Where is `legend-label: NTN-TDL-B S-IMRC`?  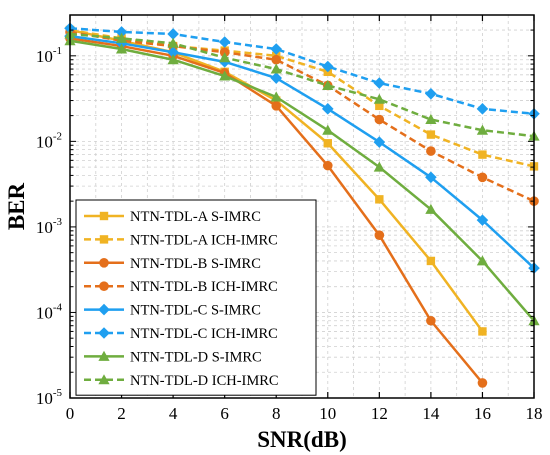 legend-label: NTN-TDL-B S-IMRC is located at coordinates (195, 264).